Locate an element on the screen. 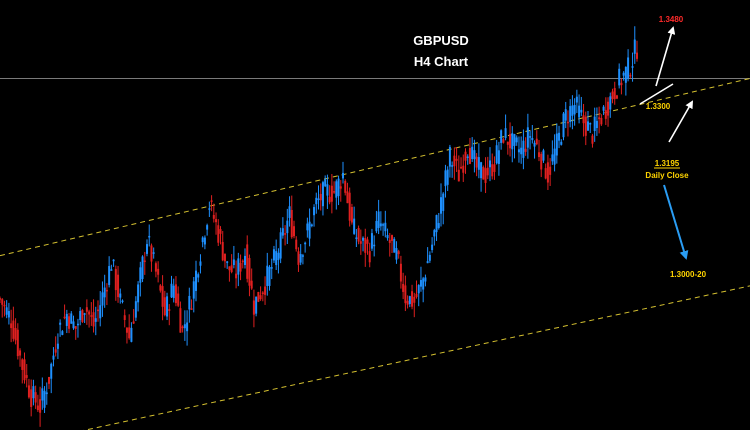  daily-close-note: Daily Close is located at coordinates (667, 175).